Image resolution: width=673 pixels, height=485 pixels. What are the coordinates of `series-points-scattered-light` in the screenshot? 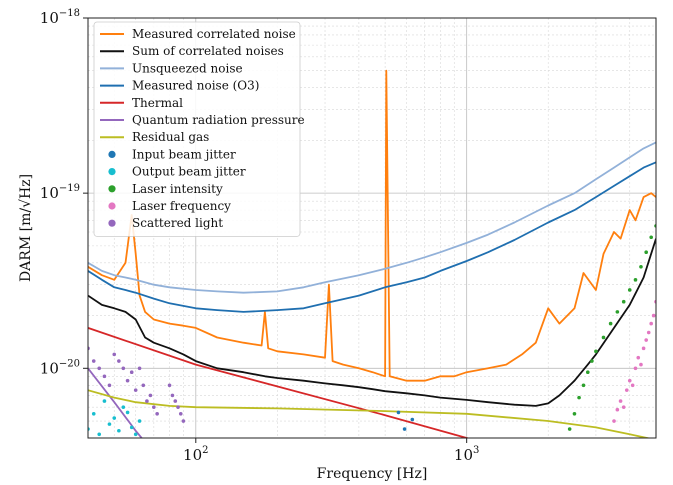 It's located at (137, 384).